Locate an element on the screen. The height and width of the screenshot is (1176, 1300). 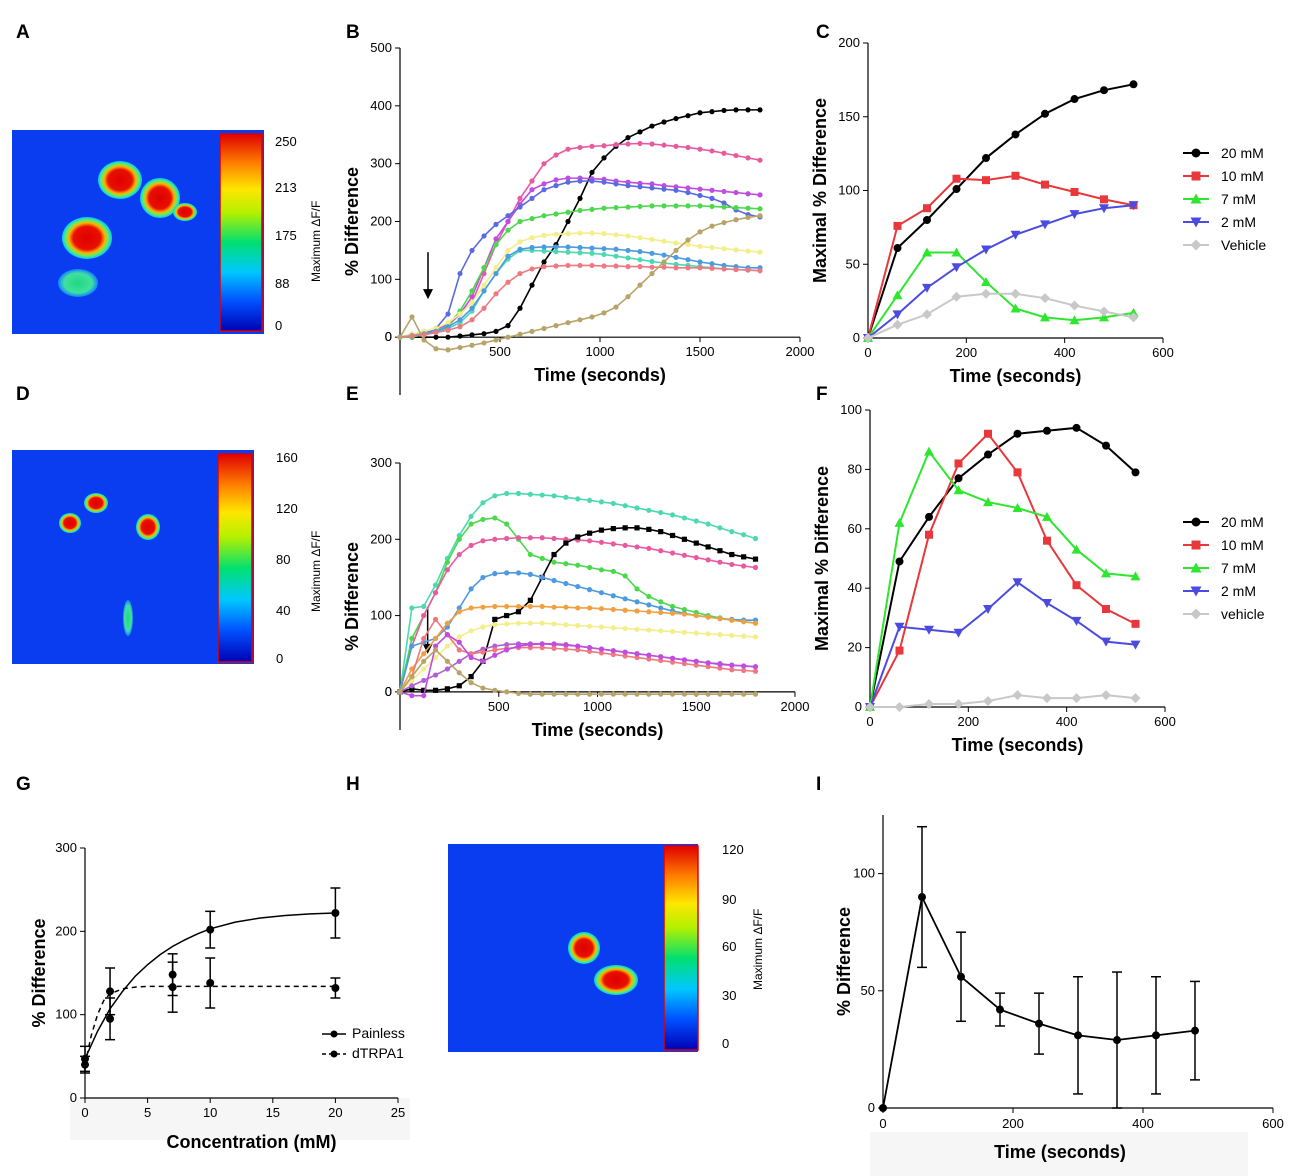
x-axis-title: Concentration (mM) is located at coordinates (252, 1142).